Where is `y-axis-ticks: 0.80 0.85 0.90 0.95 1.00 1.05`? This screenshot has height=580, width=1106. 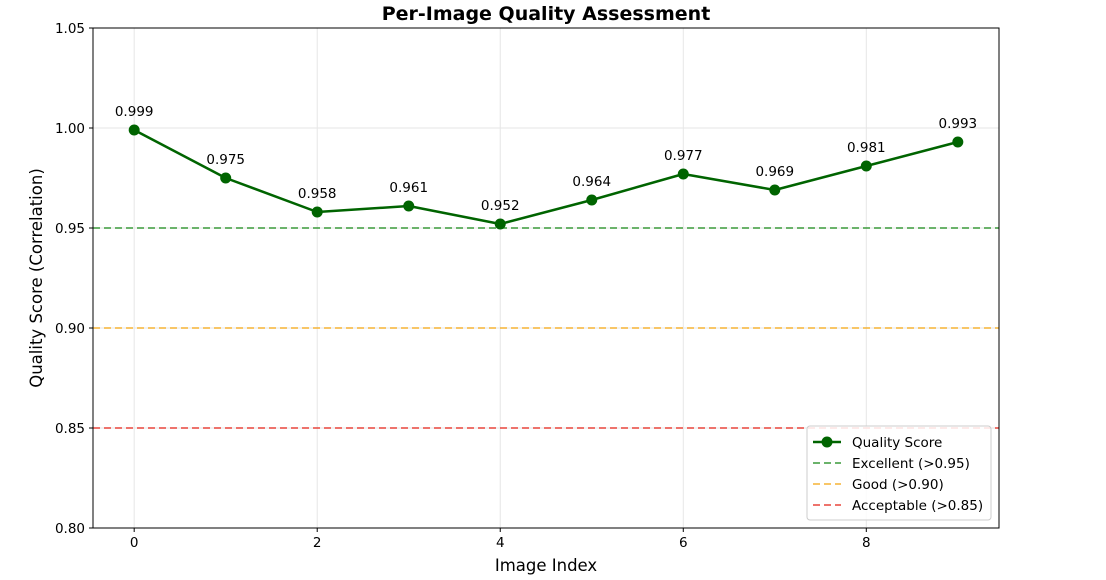 y-axis-ticks: 0.80 0.85 0.90 0.95 1.00 1.05 is located at coordinates (74, 279).